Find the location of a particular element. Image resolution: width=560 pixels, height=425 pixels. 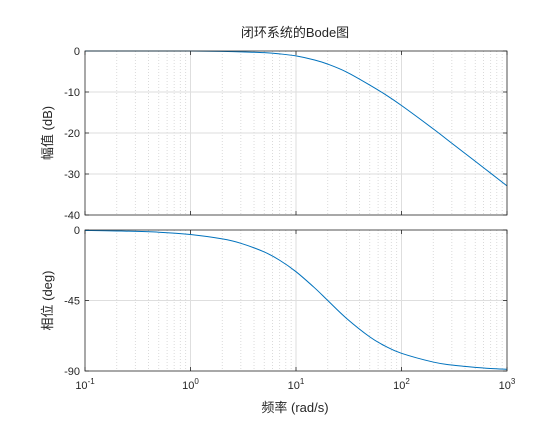

x-axis-label: 频率 (rad/s) is located at coordinates (294, 407).